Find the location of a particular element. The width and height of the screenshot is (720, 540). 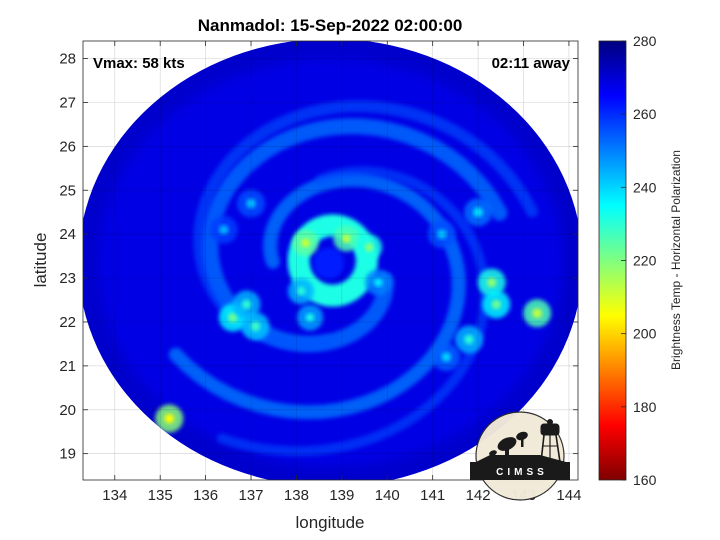

eyewall is located at coordinates (332, 260).